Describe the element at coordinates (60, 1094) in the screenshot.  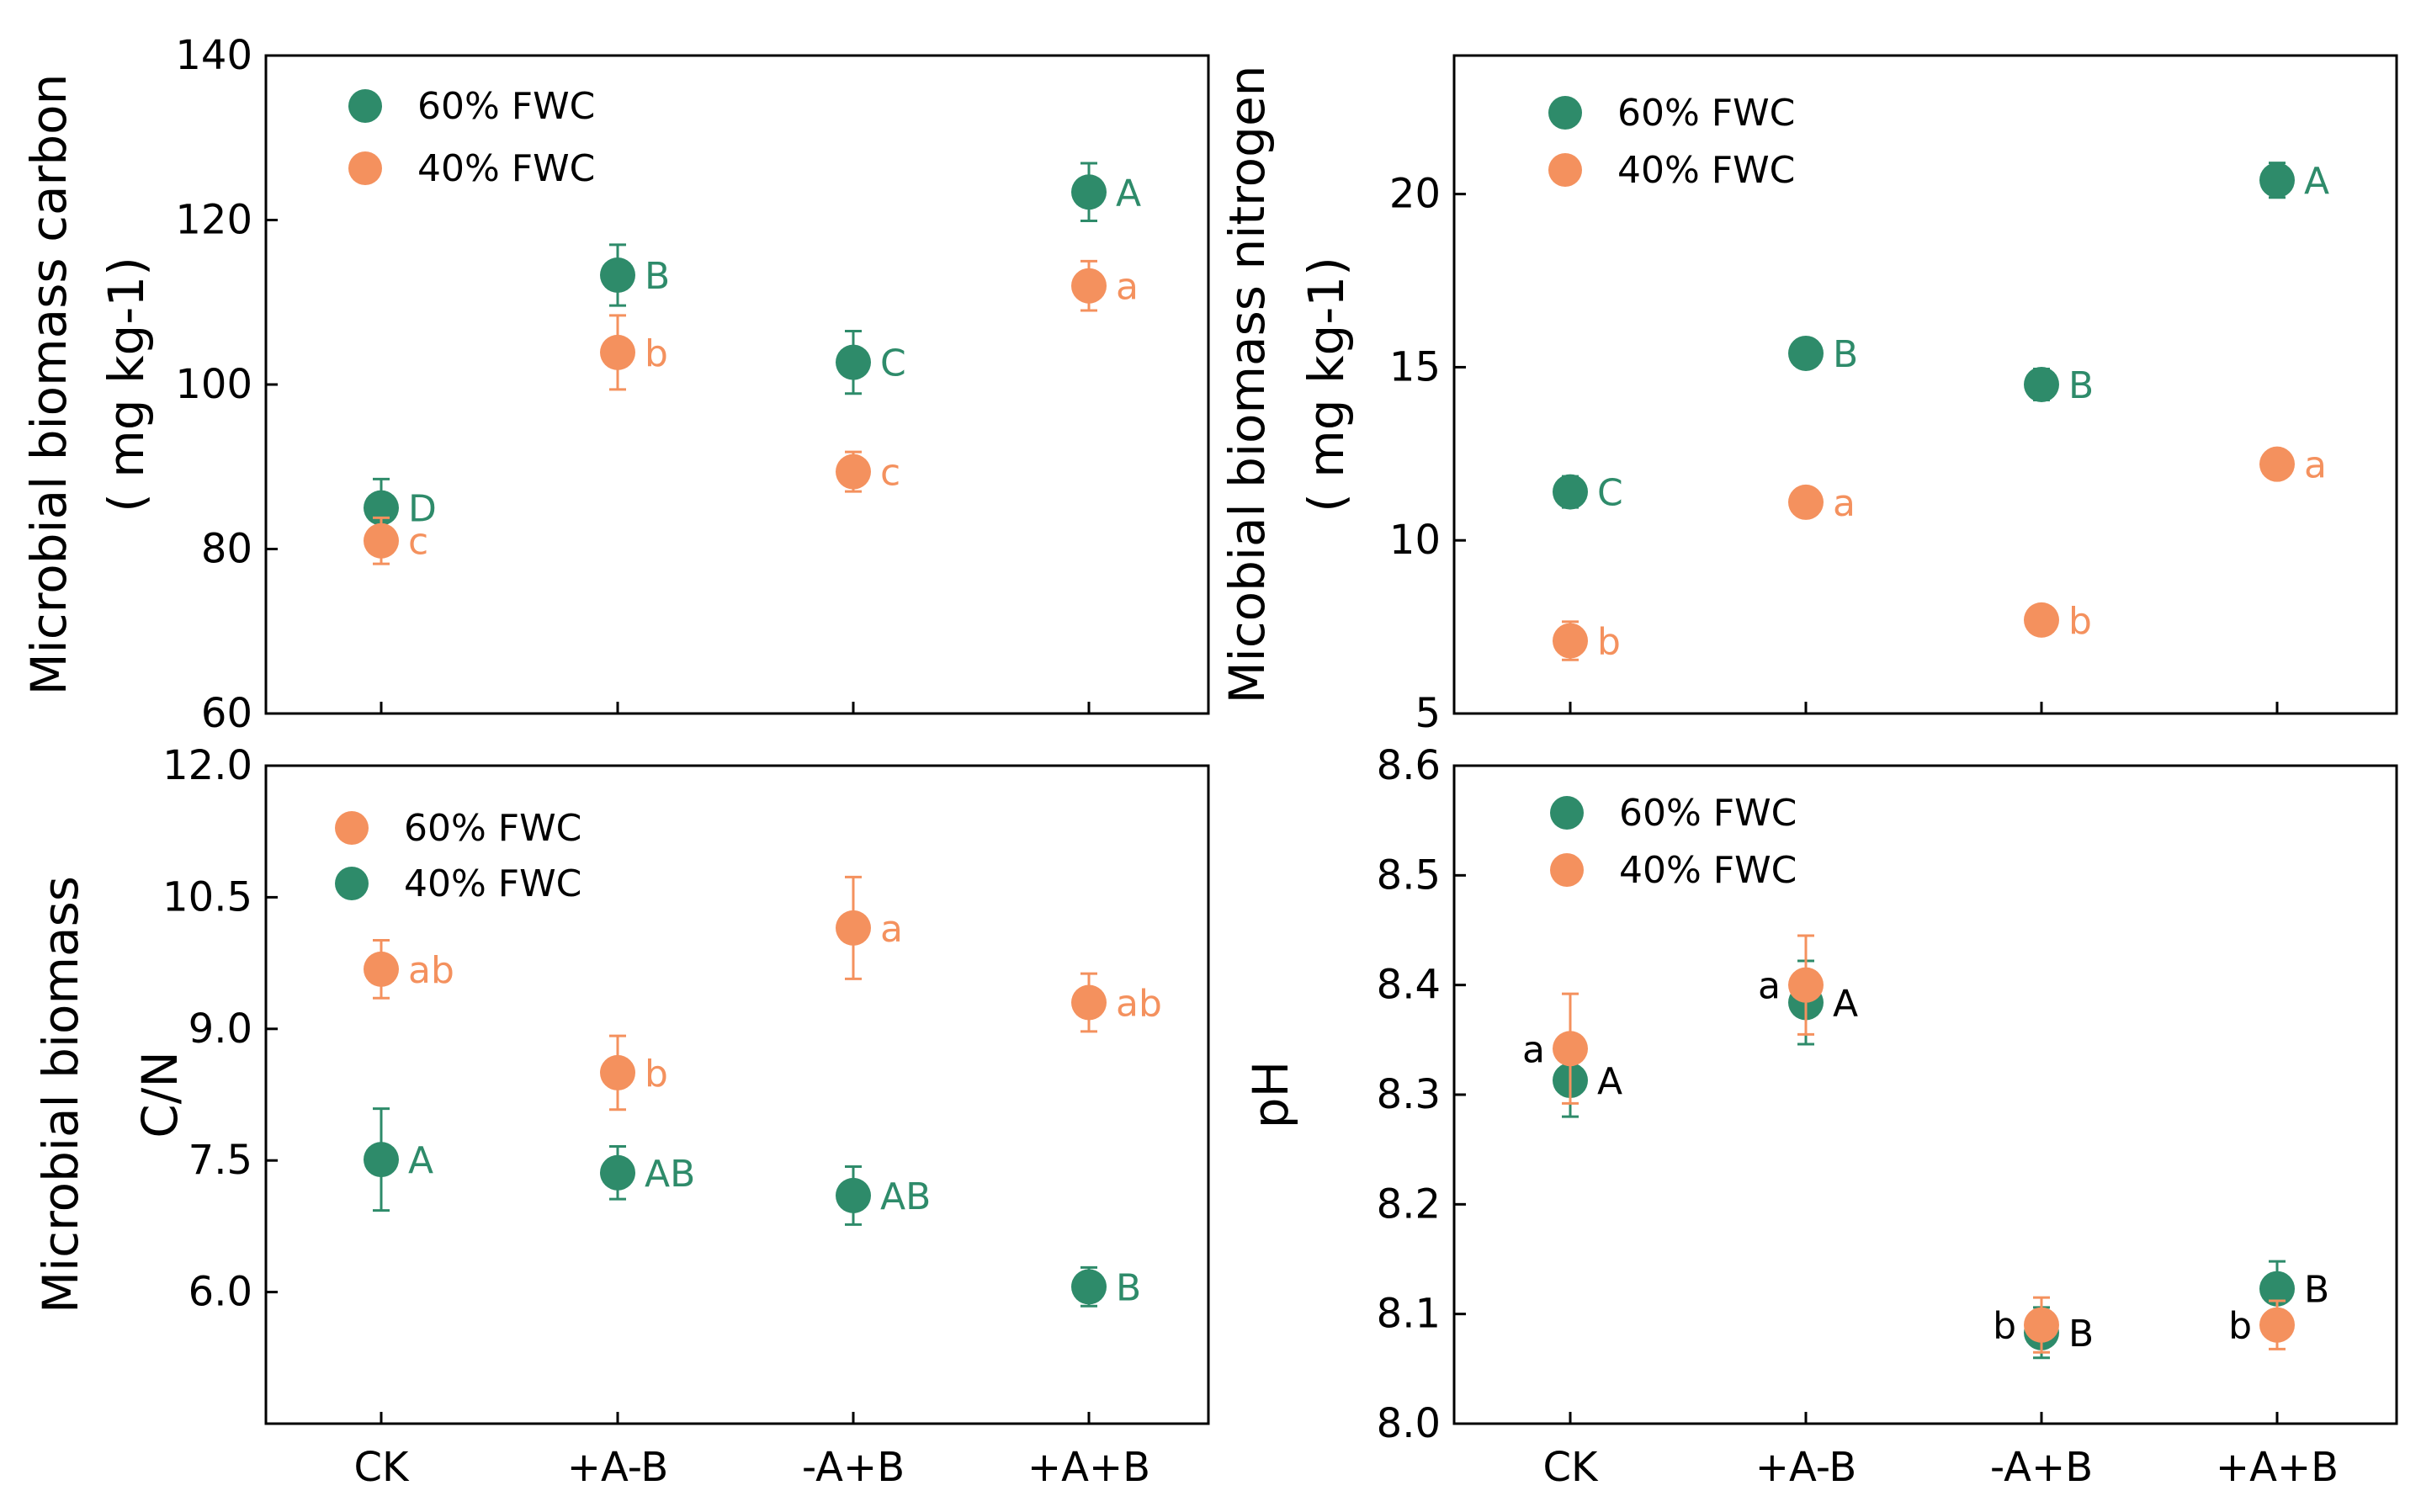
I see `y-axis-label: Microbial biomass` at that location.